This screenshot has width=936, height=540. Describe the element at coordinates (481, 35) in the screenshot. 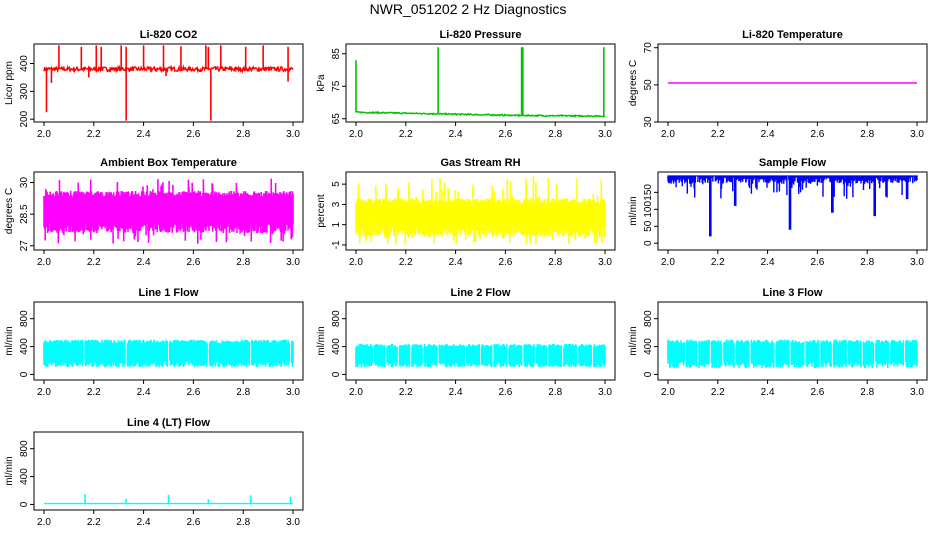

I see `chart-title: Li-820 Pressure` at that location.